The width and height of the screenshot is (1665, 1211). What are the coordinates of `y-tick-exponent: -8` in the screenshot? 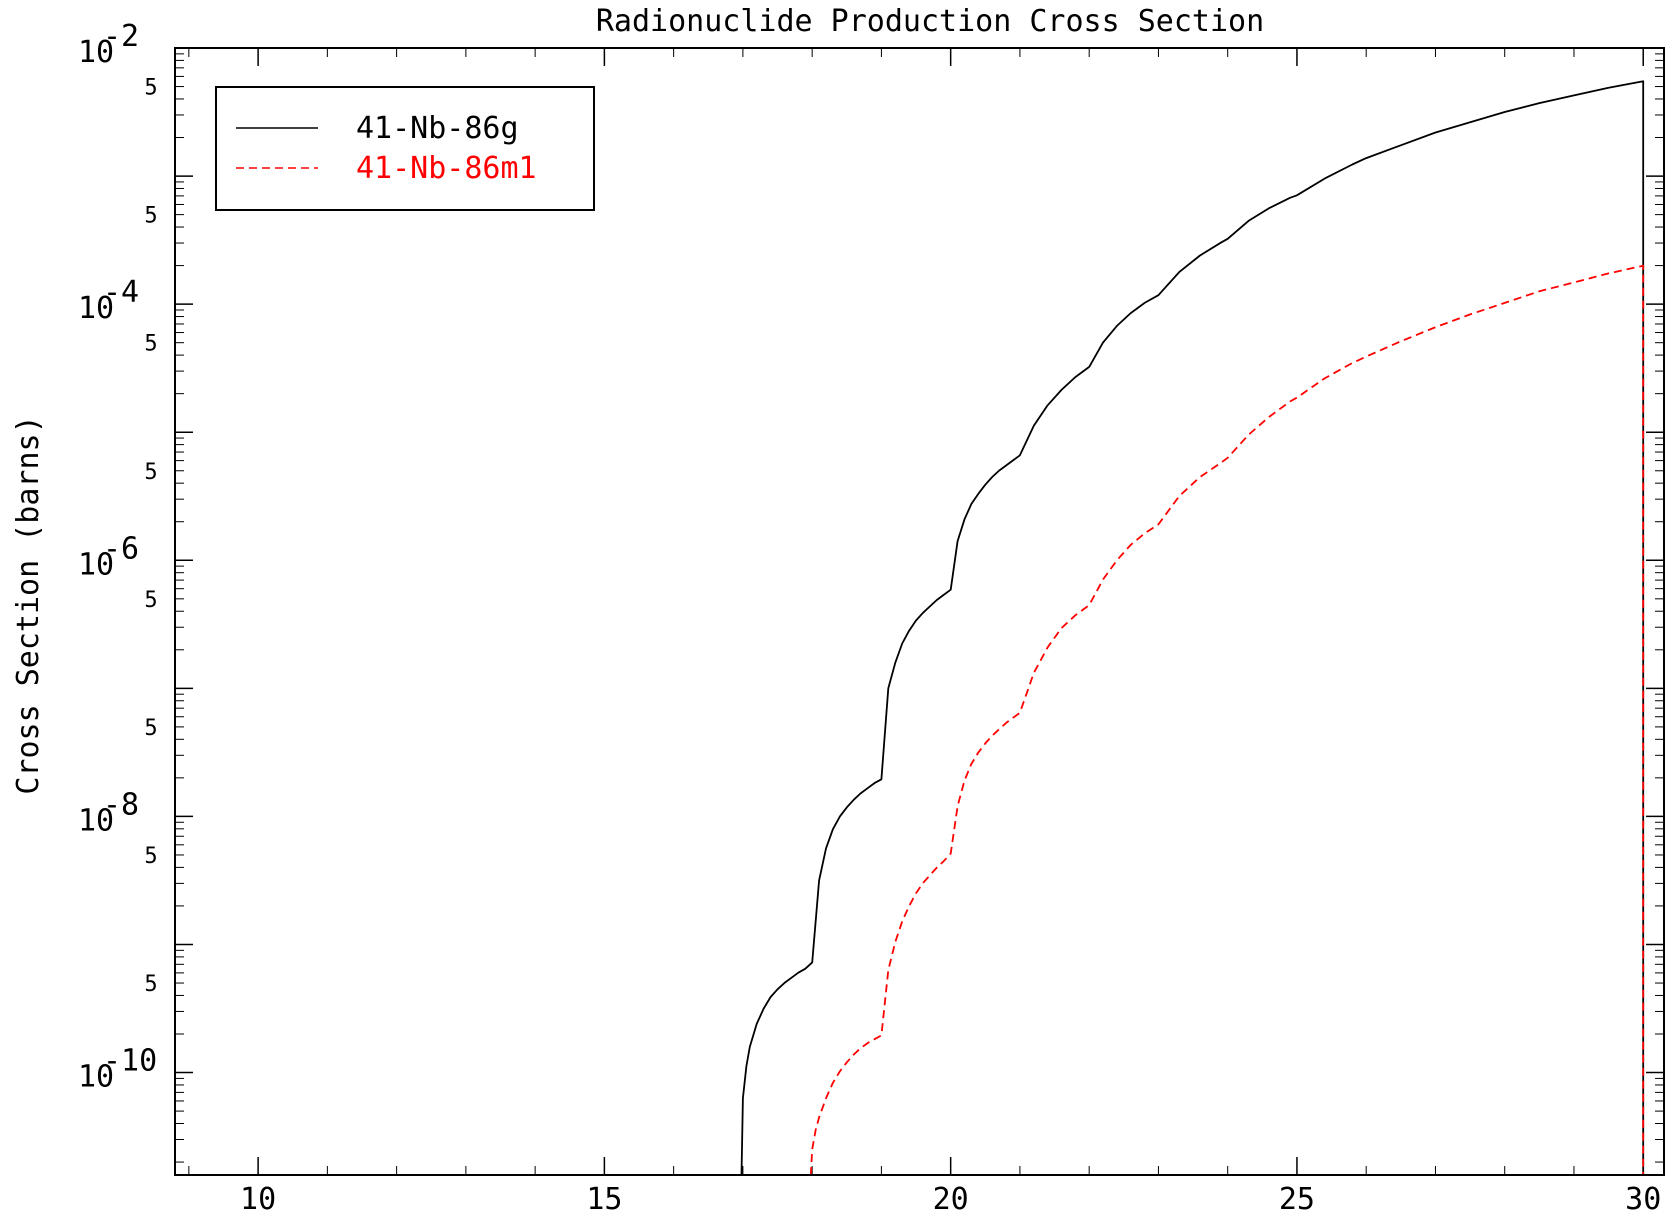 It's located at (121, 804).